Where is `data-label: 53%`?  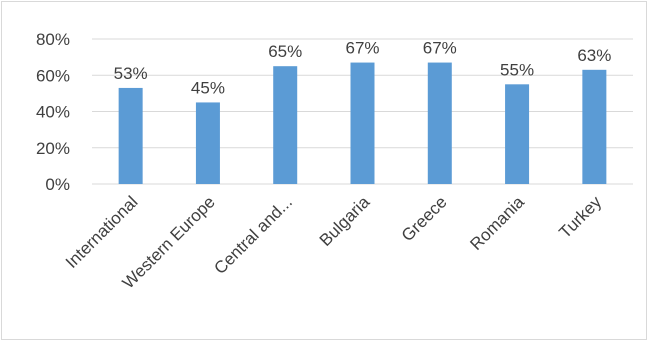
data-label: 53% is located at coordinates (131, 73).